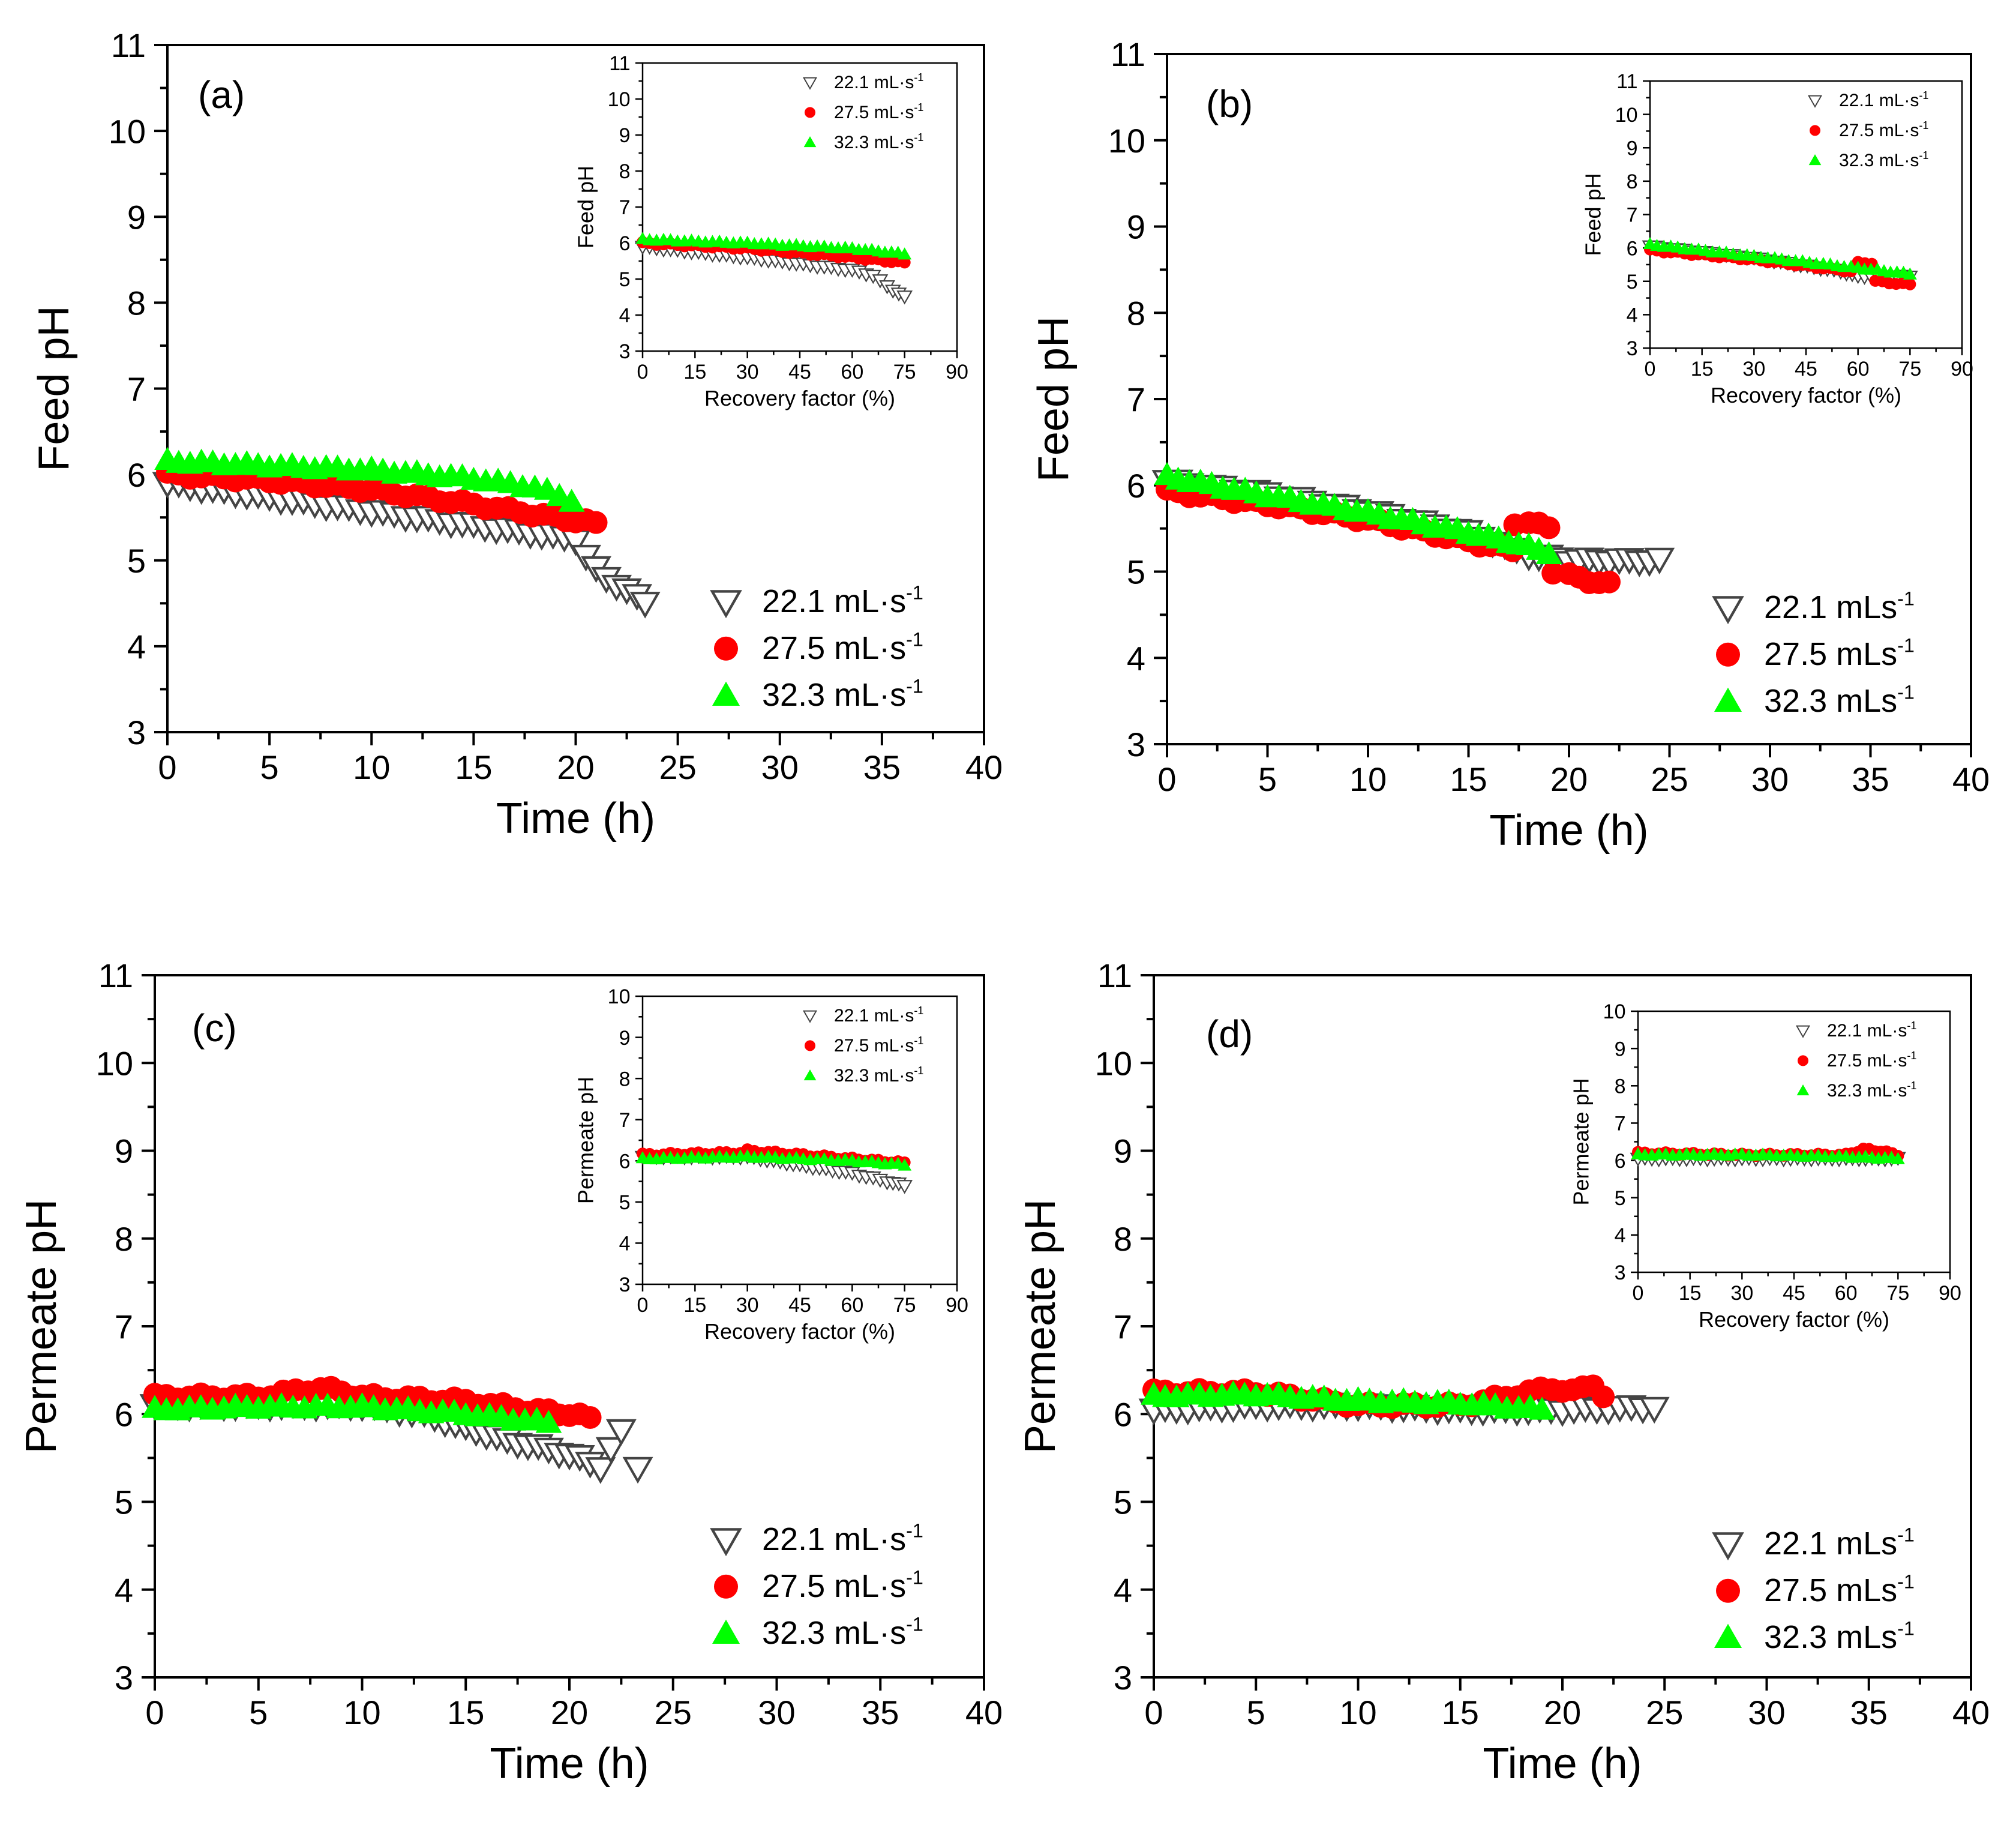 This screenshot has height=1831, width=2016. Describe the element at coordinates (673, 1713) in the screenshot. I see `panel-c-xtick-label: 25` at that location.